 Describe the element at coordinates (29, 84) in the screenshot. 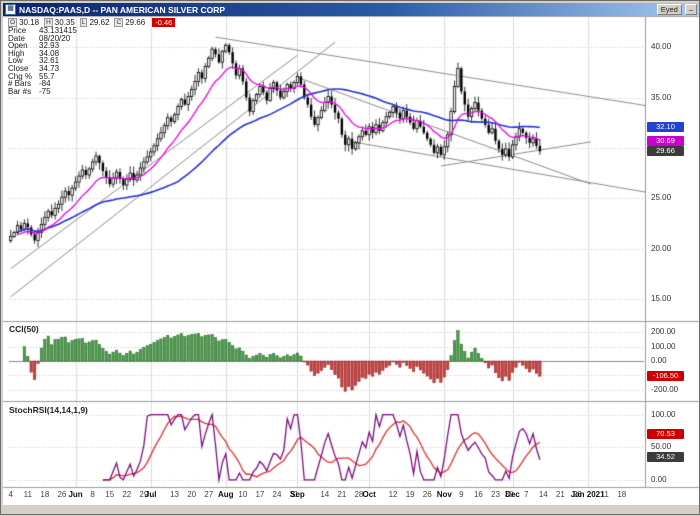

I see `info-row: # Bars -84` at that location.